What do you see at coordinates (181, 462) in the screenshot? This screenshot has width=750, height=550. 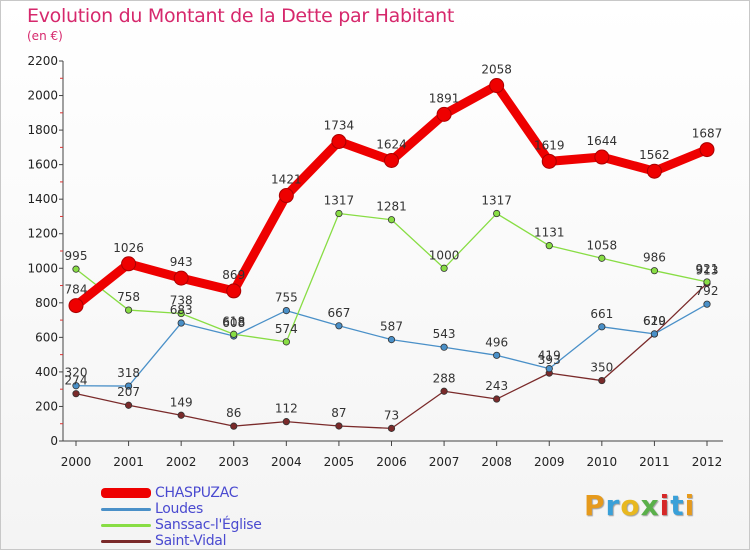 I see `x-tick-label: 2002` at bounding box center [181, 462].